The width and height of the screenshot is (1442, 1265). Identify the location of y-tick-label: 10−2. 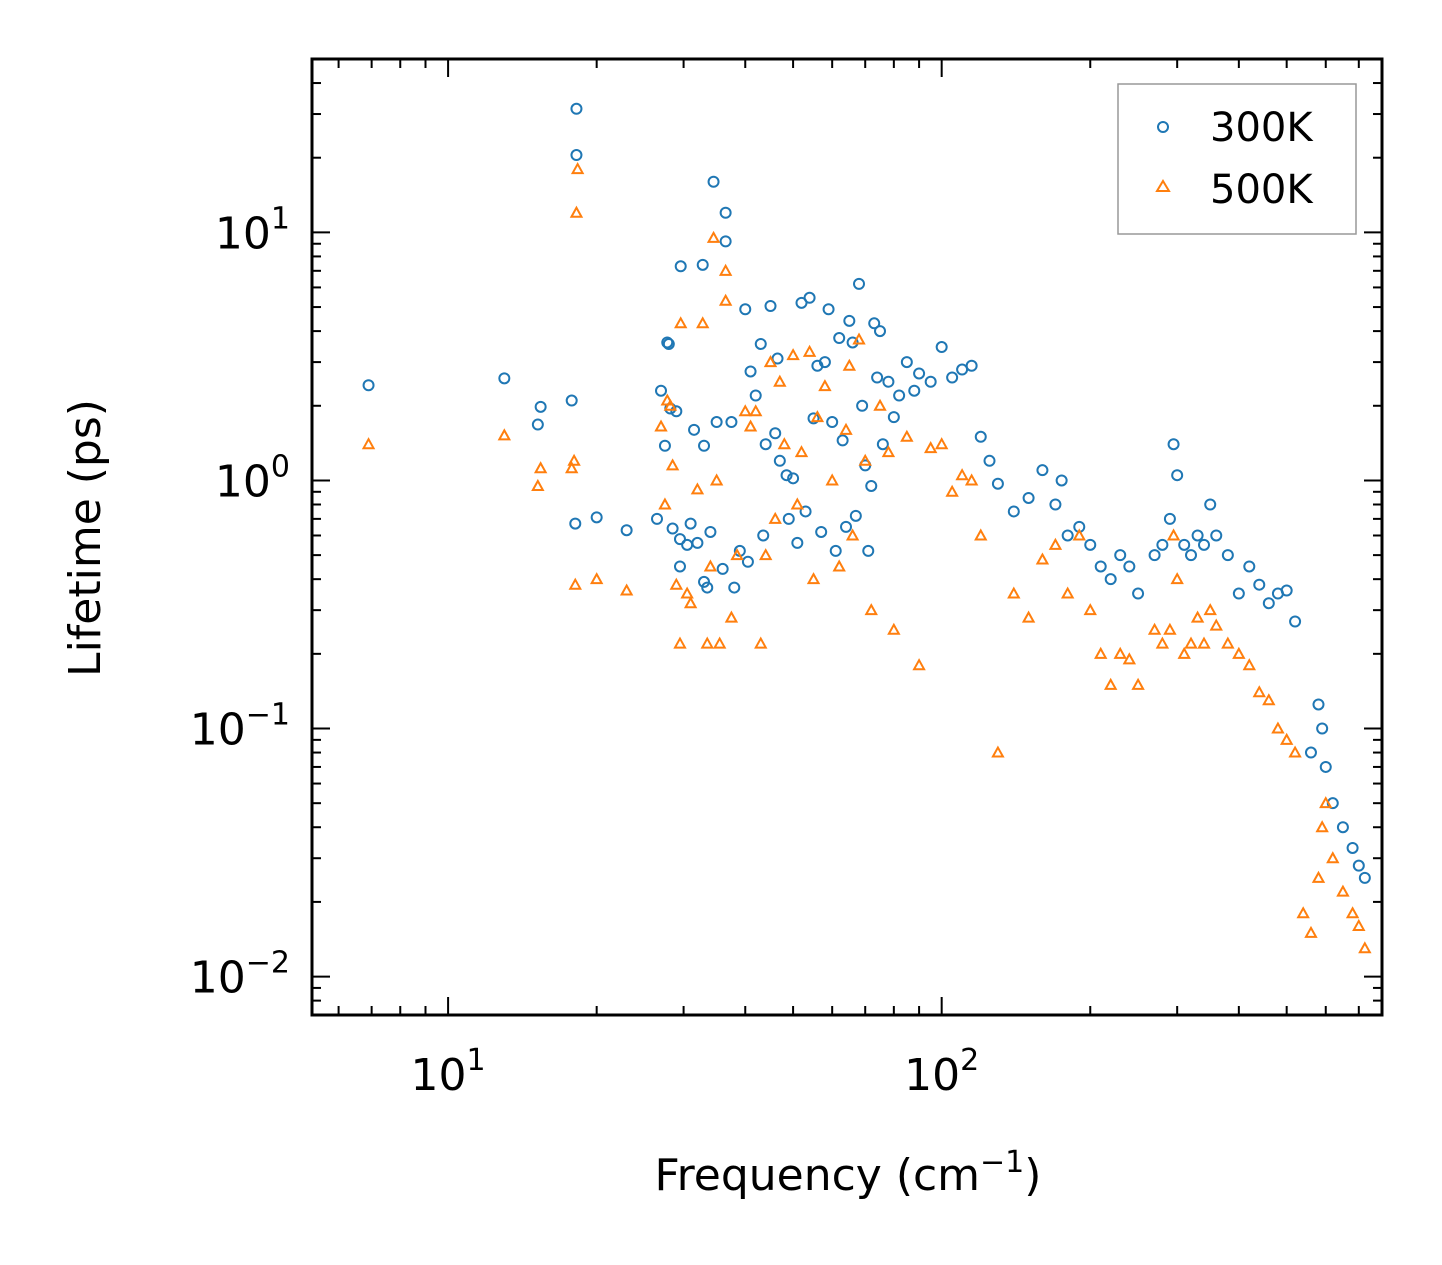
(240, 975).